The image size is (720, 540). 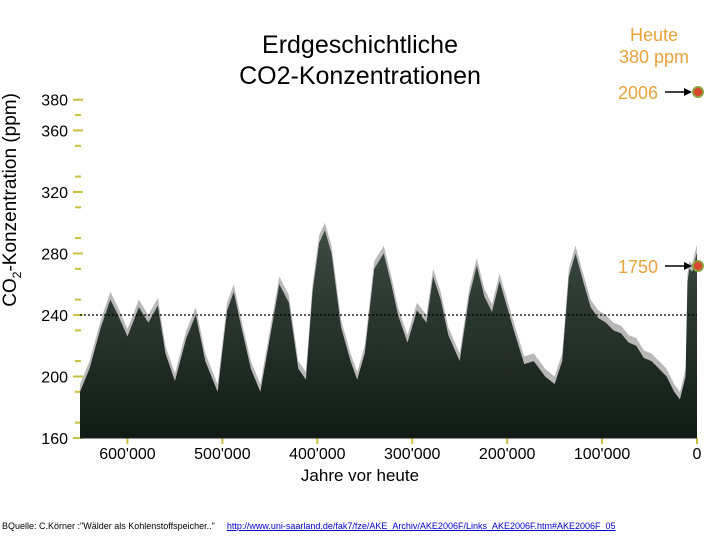 What do you see at coordinates (638, 93) in the screenshot?
I see `annotation-label: 2006` at bounding box center [638, 93].